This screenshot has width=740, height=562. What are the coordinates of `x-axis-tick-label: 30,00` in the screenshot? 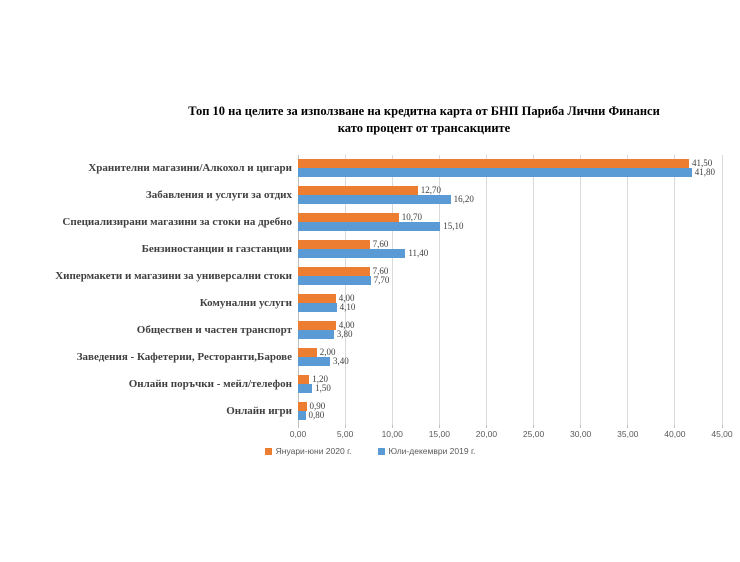 It's located at (581, 434).